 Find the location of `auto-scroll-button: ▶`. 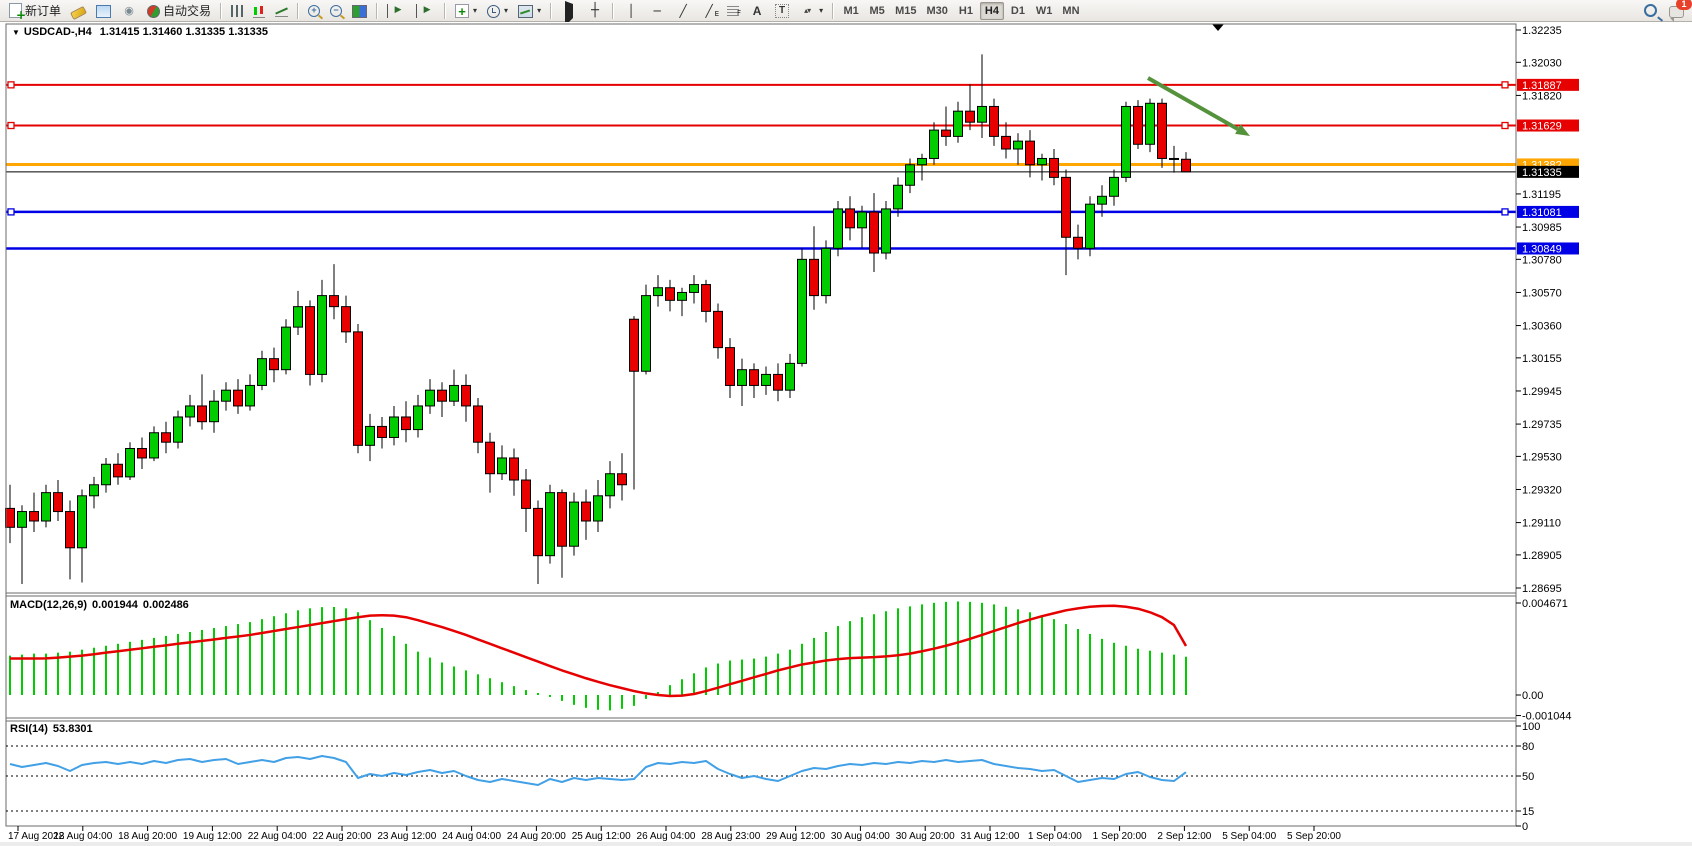

auto-scroll-button: ▶ is located at coordinates (425, 11).